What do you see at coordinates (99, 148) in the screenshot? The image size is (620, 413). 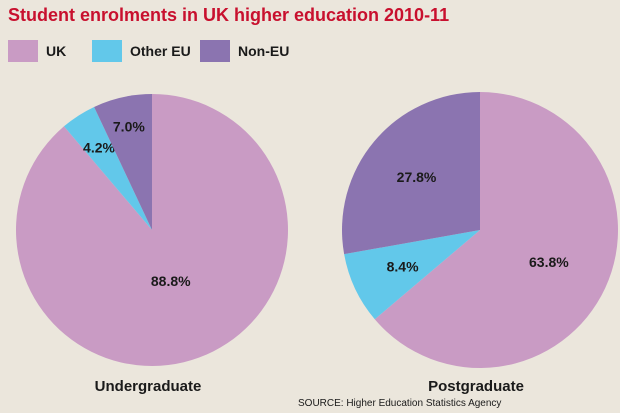 I see `undergraduate-label-other-eu: 4.2%` at bounding box center [99, 148].